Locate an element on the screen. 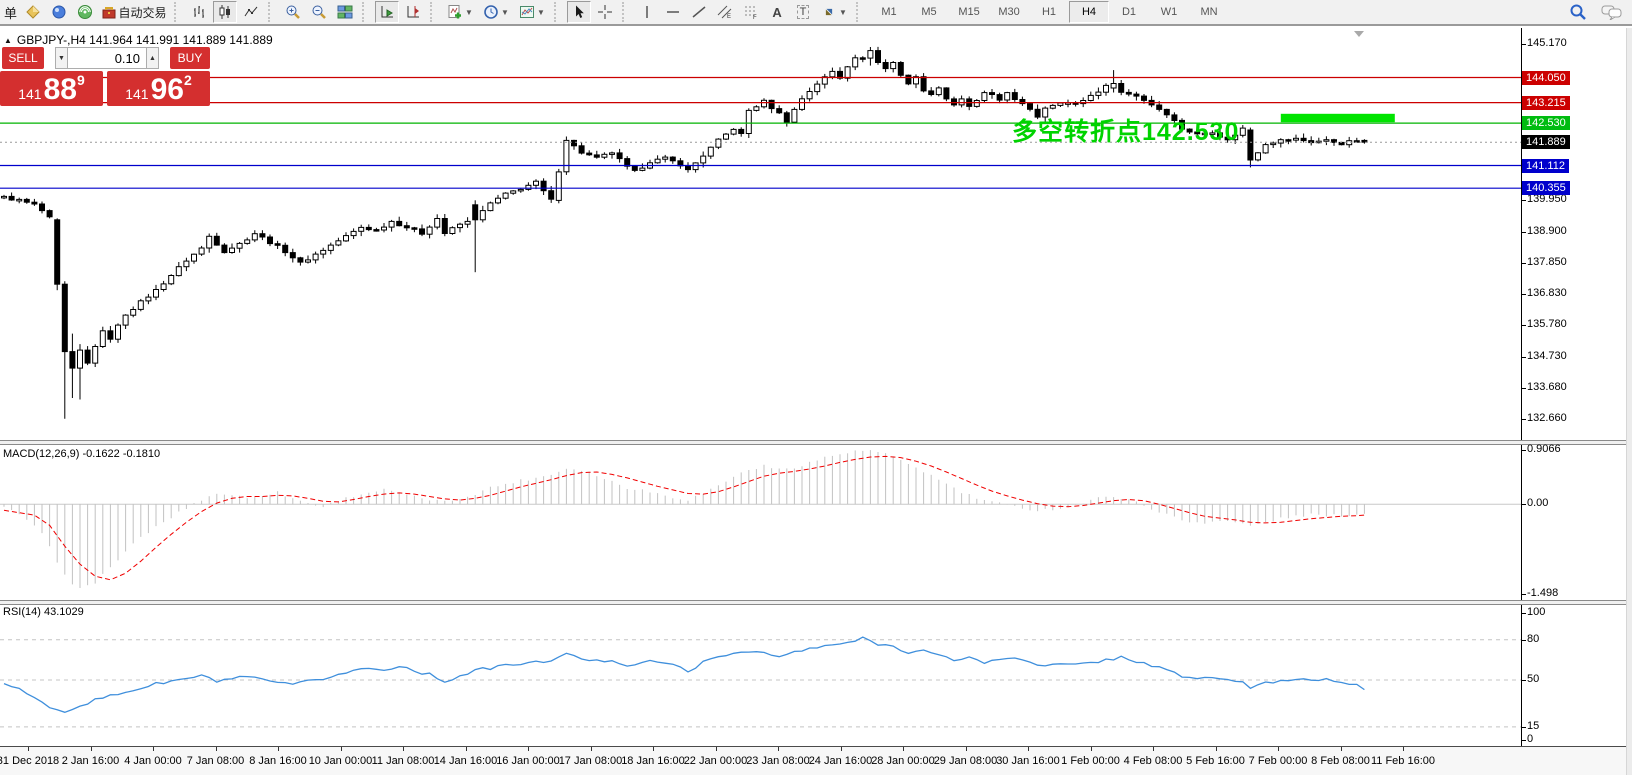 Image resolution: width=1632 pixels, height=775 pixels. rsi-axis-label: 80 is located at coordinates (1533, 638).